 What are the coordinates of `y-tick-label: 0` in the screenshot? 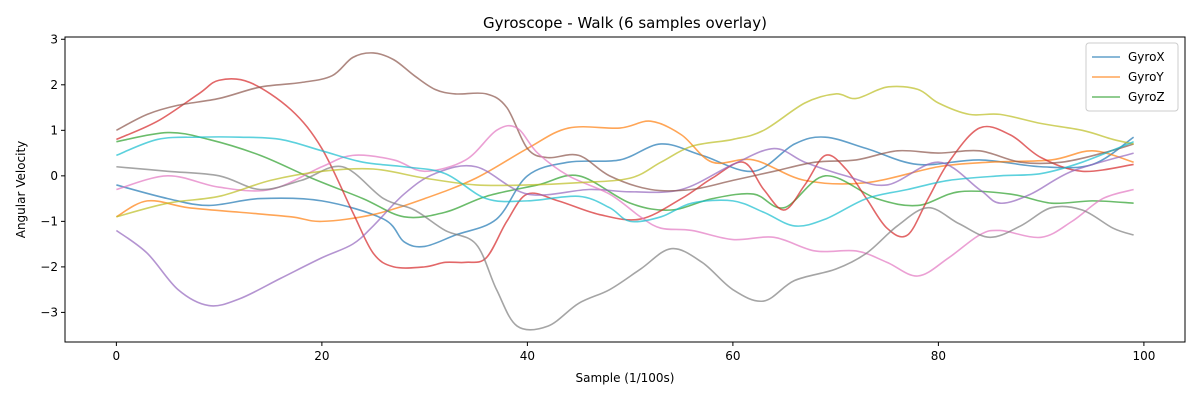 It's located at (54, 176).